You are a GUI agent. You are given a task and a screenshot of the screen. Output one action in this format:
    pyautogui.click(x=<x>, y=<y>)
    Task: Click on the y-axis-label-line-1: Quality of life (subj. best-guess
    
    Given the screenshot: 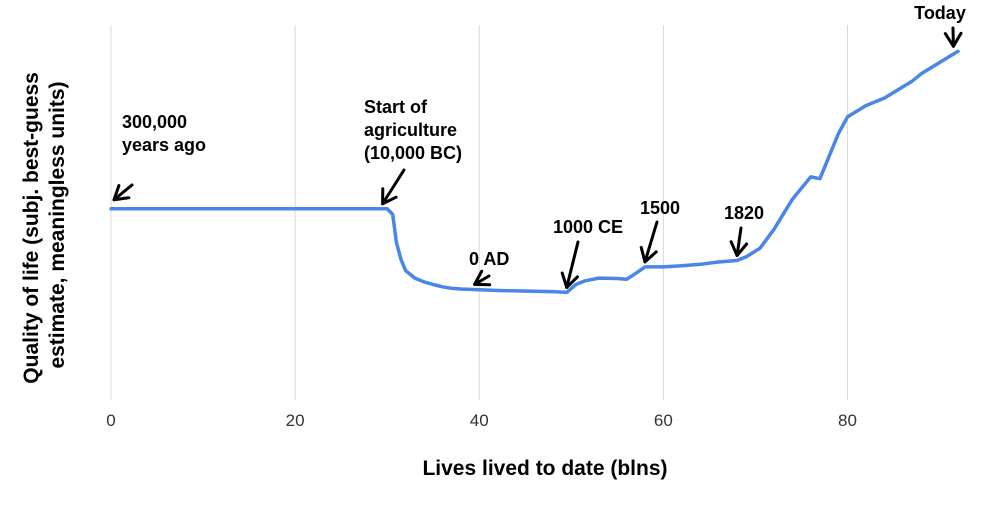 What is the action you would take?
    pyautogui.click(x=31, y=228)
    